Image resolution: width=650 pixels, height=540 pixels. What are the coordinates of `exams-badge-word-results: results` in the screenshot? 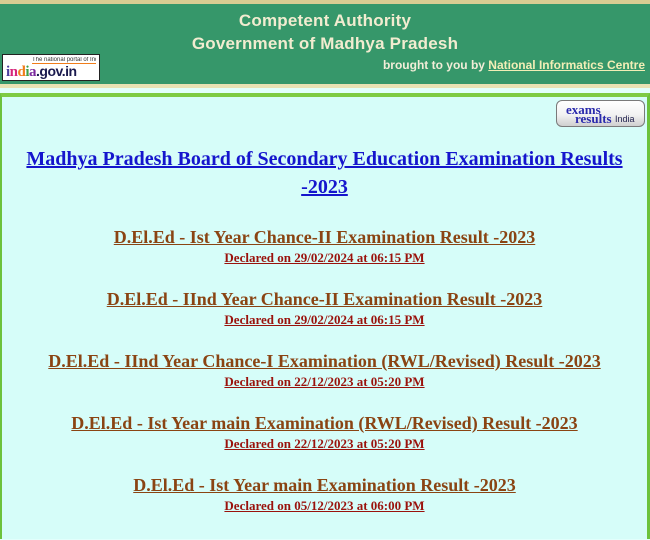 It's located at (593, 118).